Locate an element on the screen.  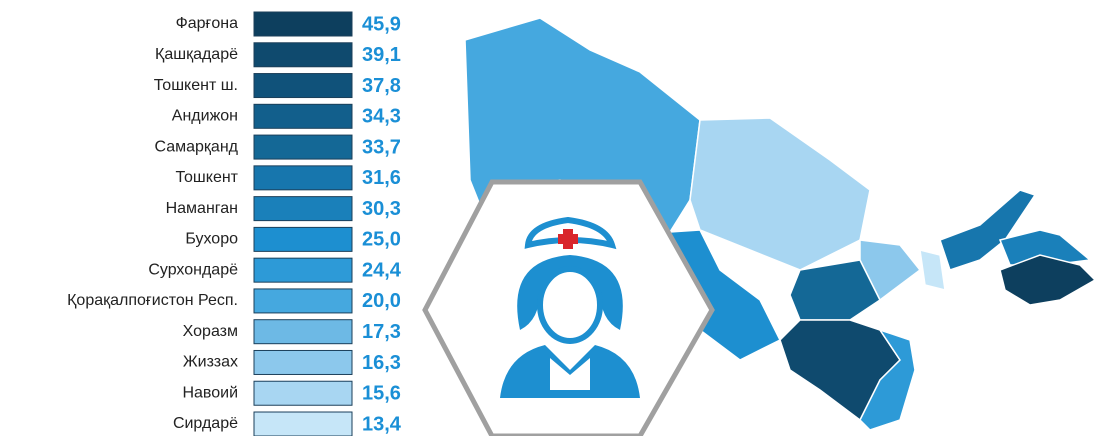
body is located at coordinates (570, 371).